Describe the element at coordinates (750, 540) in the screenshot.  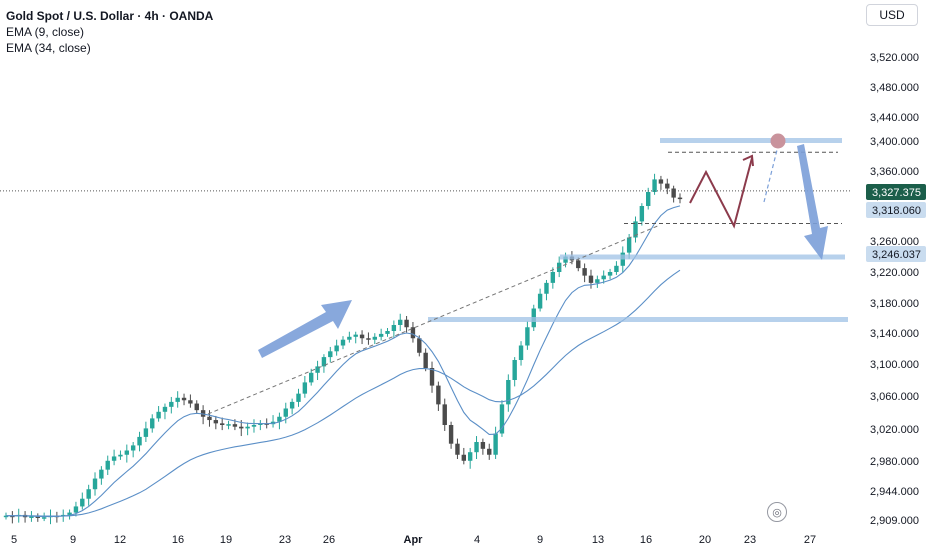
I see `time-tick-label: 23` at that location.